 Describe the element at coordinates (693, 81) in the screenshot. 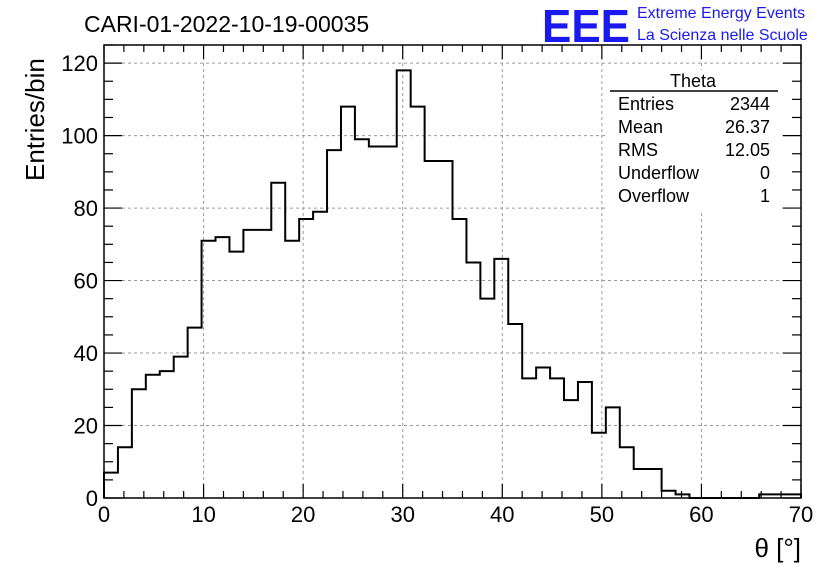

I see `stats-title: Theta` at that location.